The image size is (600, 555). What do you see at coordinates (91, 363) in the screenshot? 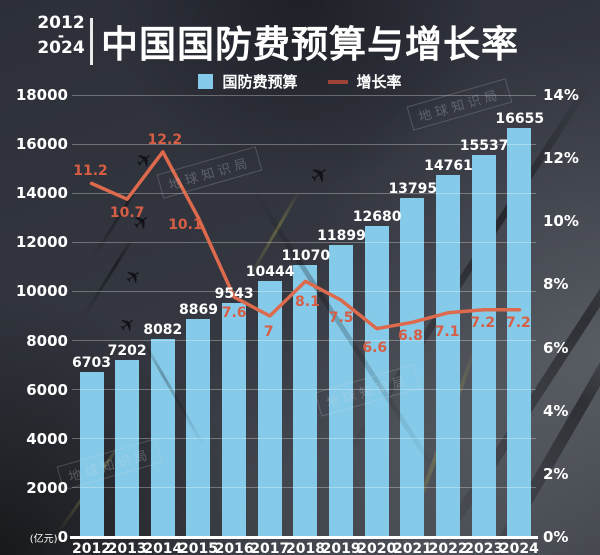
I see `bar-value-label: 6703` at bounding box center [91, 363].